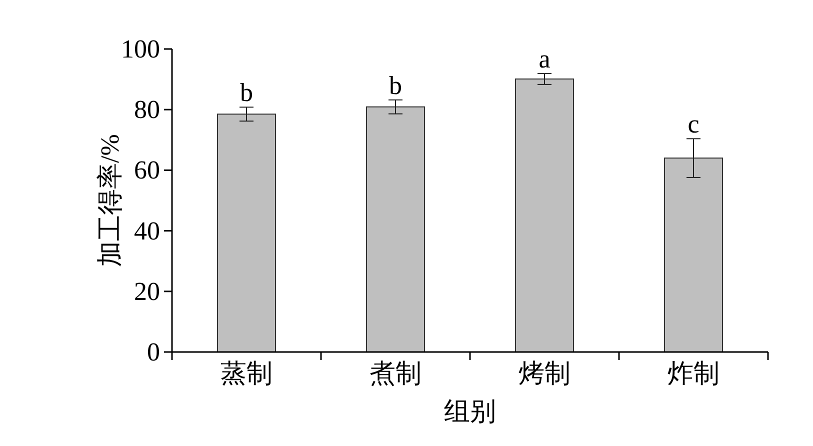  I want to click on x-axis-title: 组别, so click(470, 411).